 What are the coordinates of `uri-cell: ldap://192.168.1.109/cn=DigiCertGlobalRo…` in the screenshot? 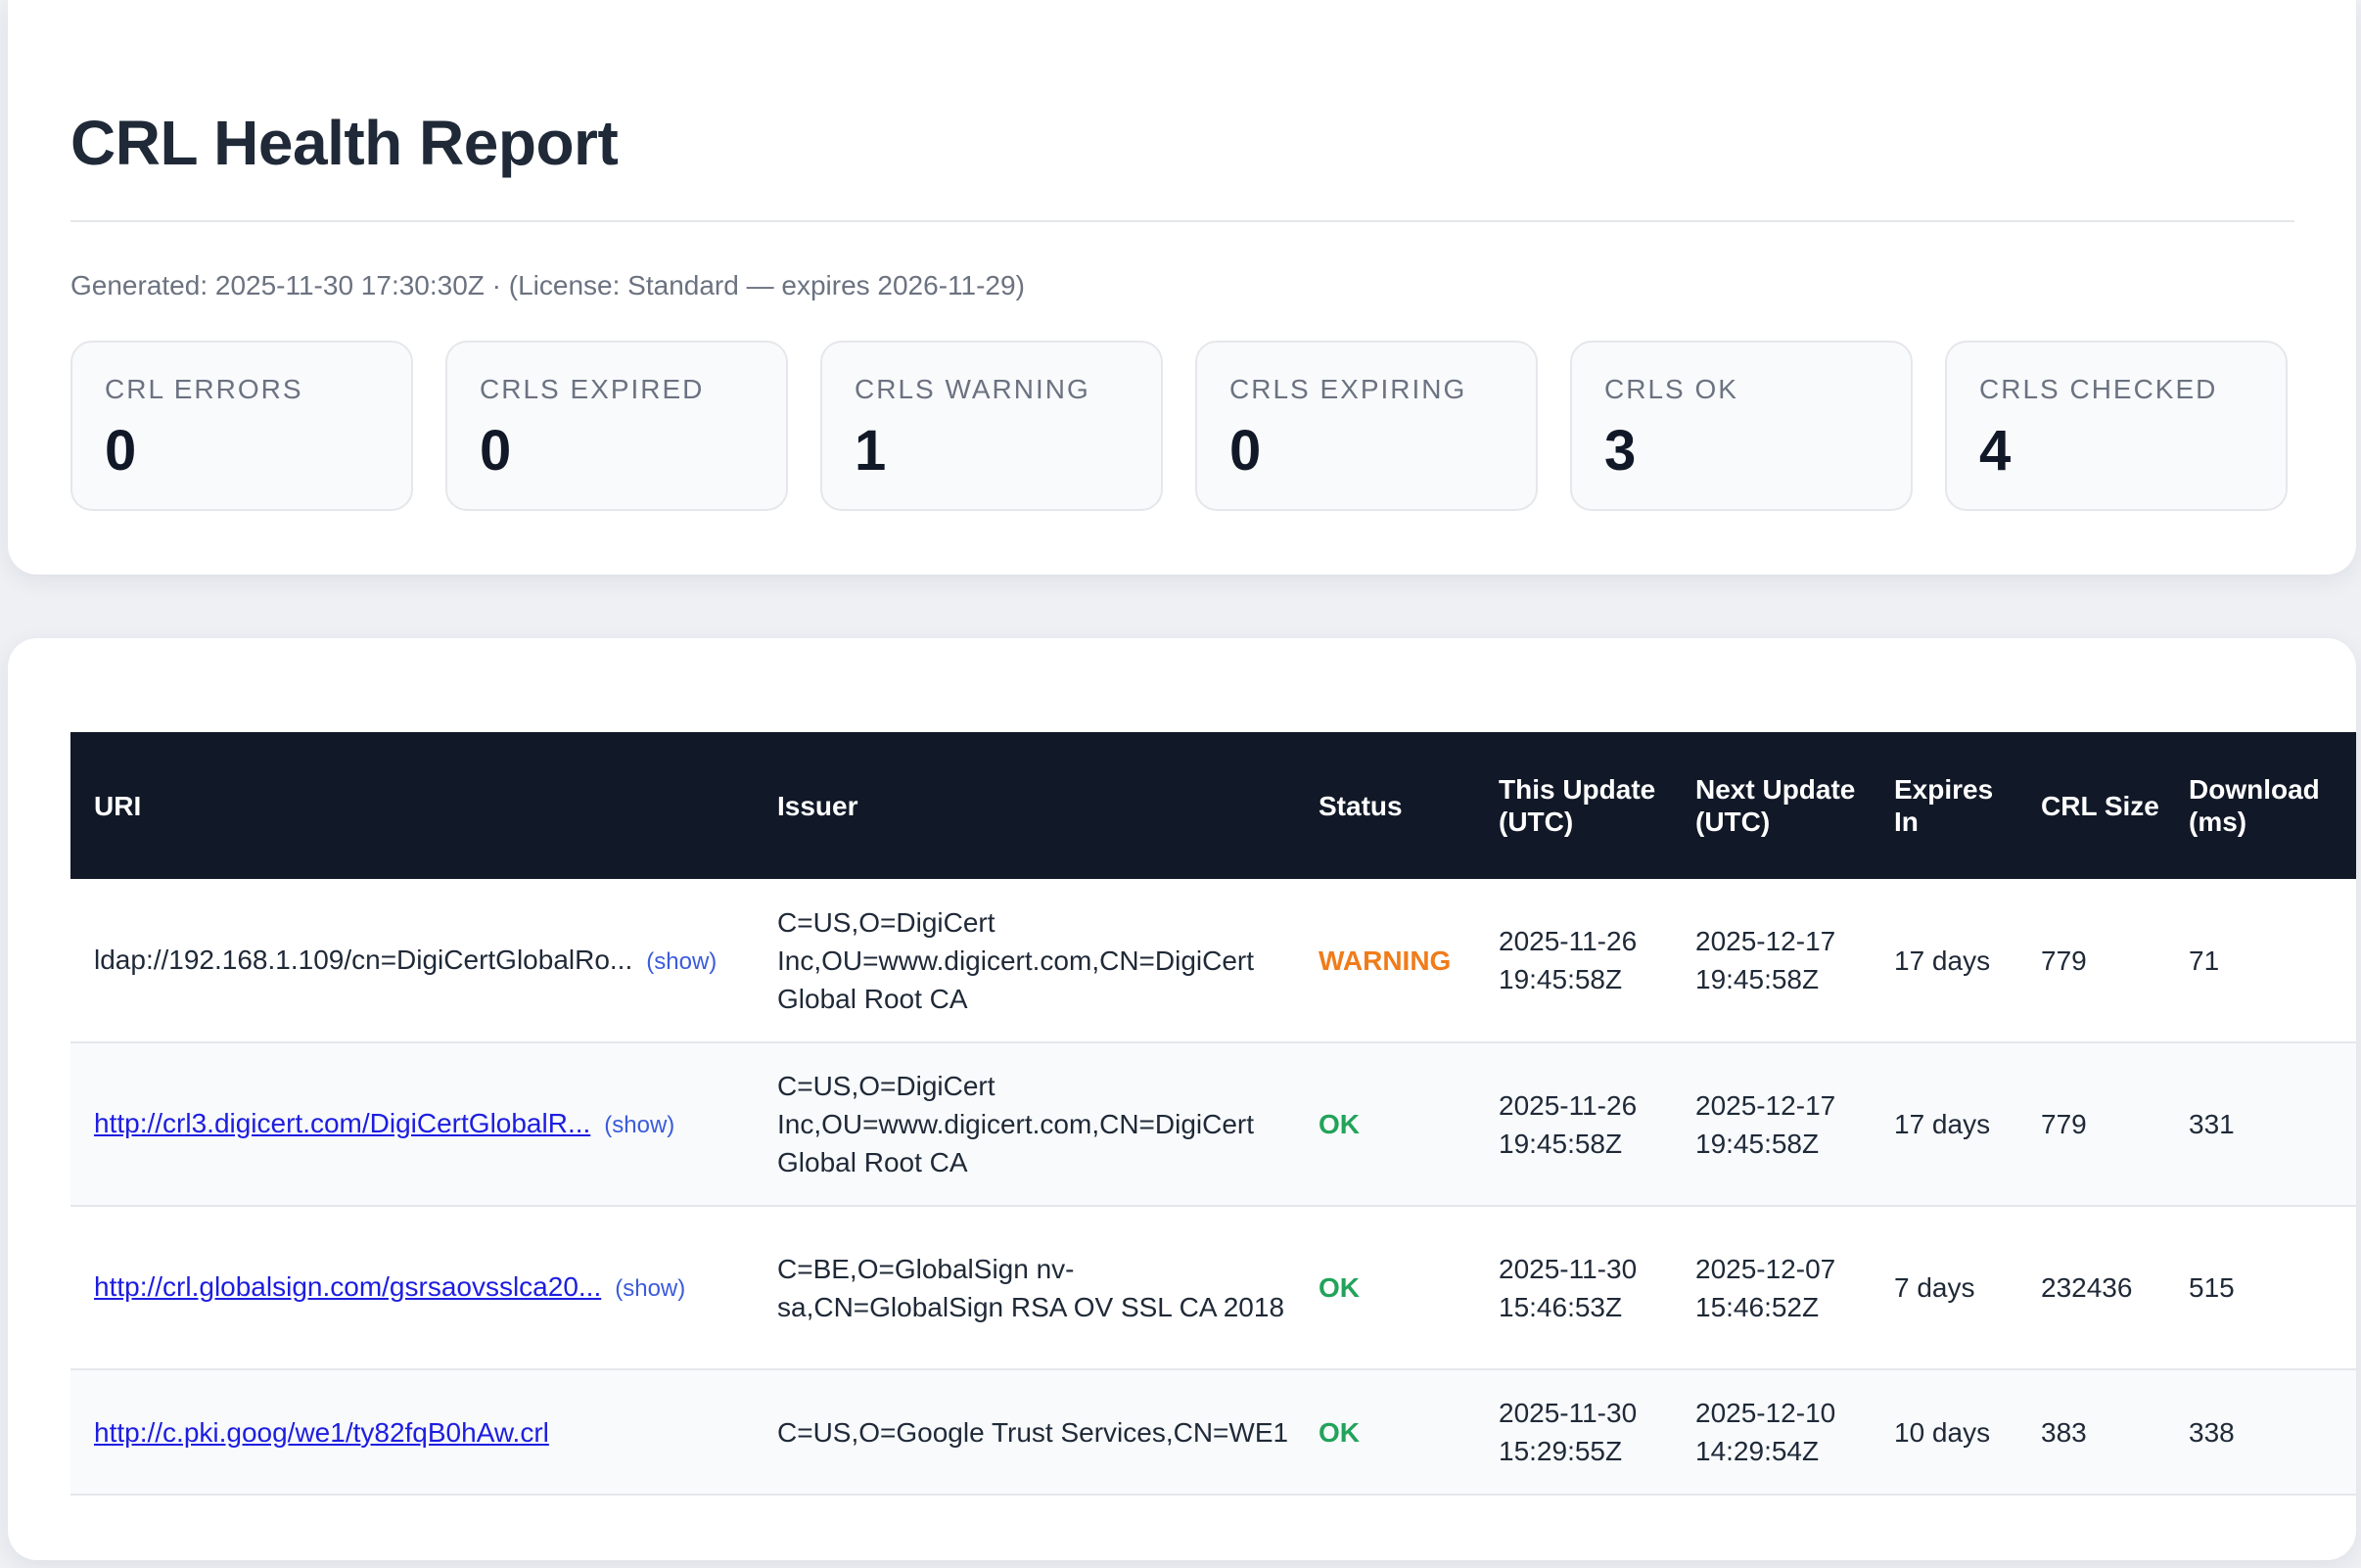 It's located at (412, 961).